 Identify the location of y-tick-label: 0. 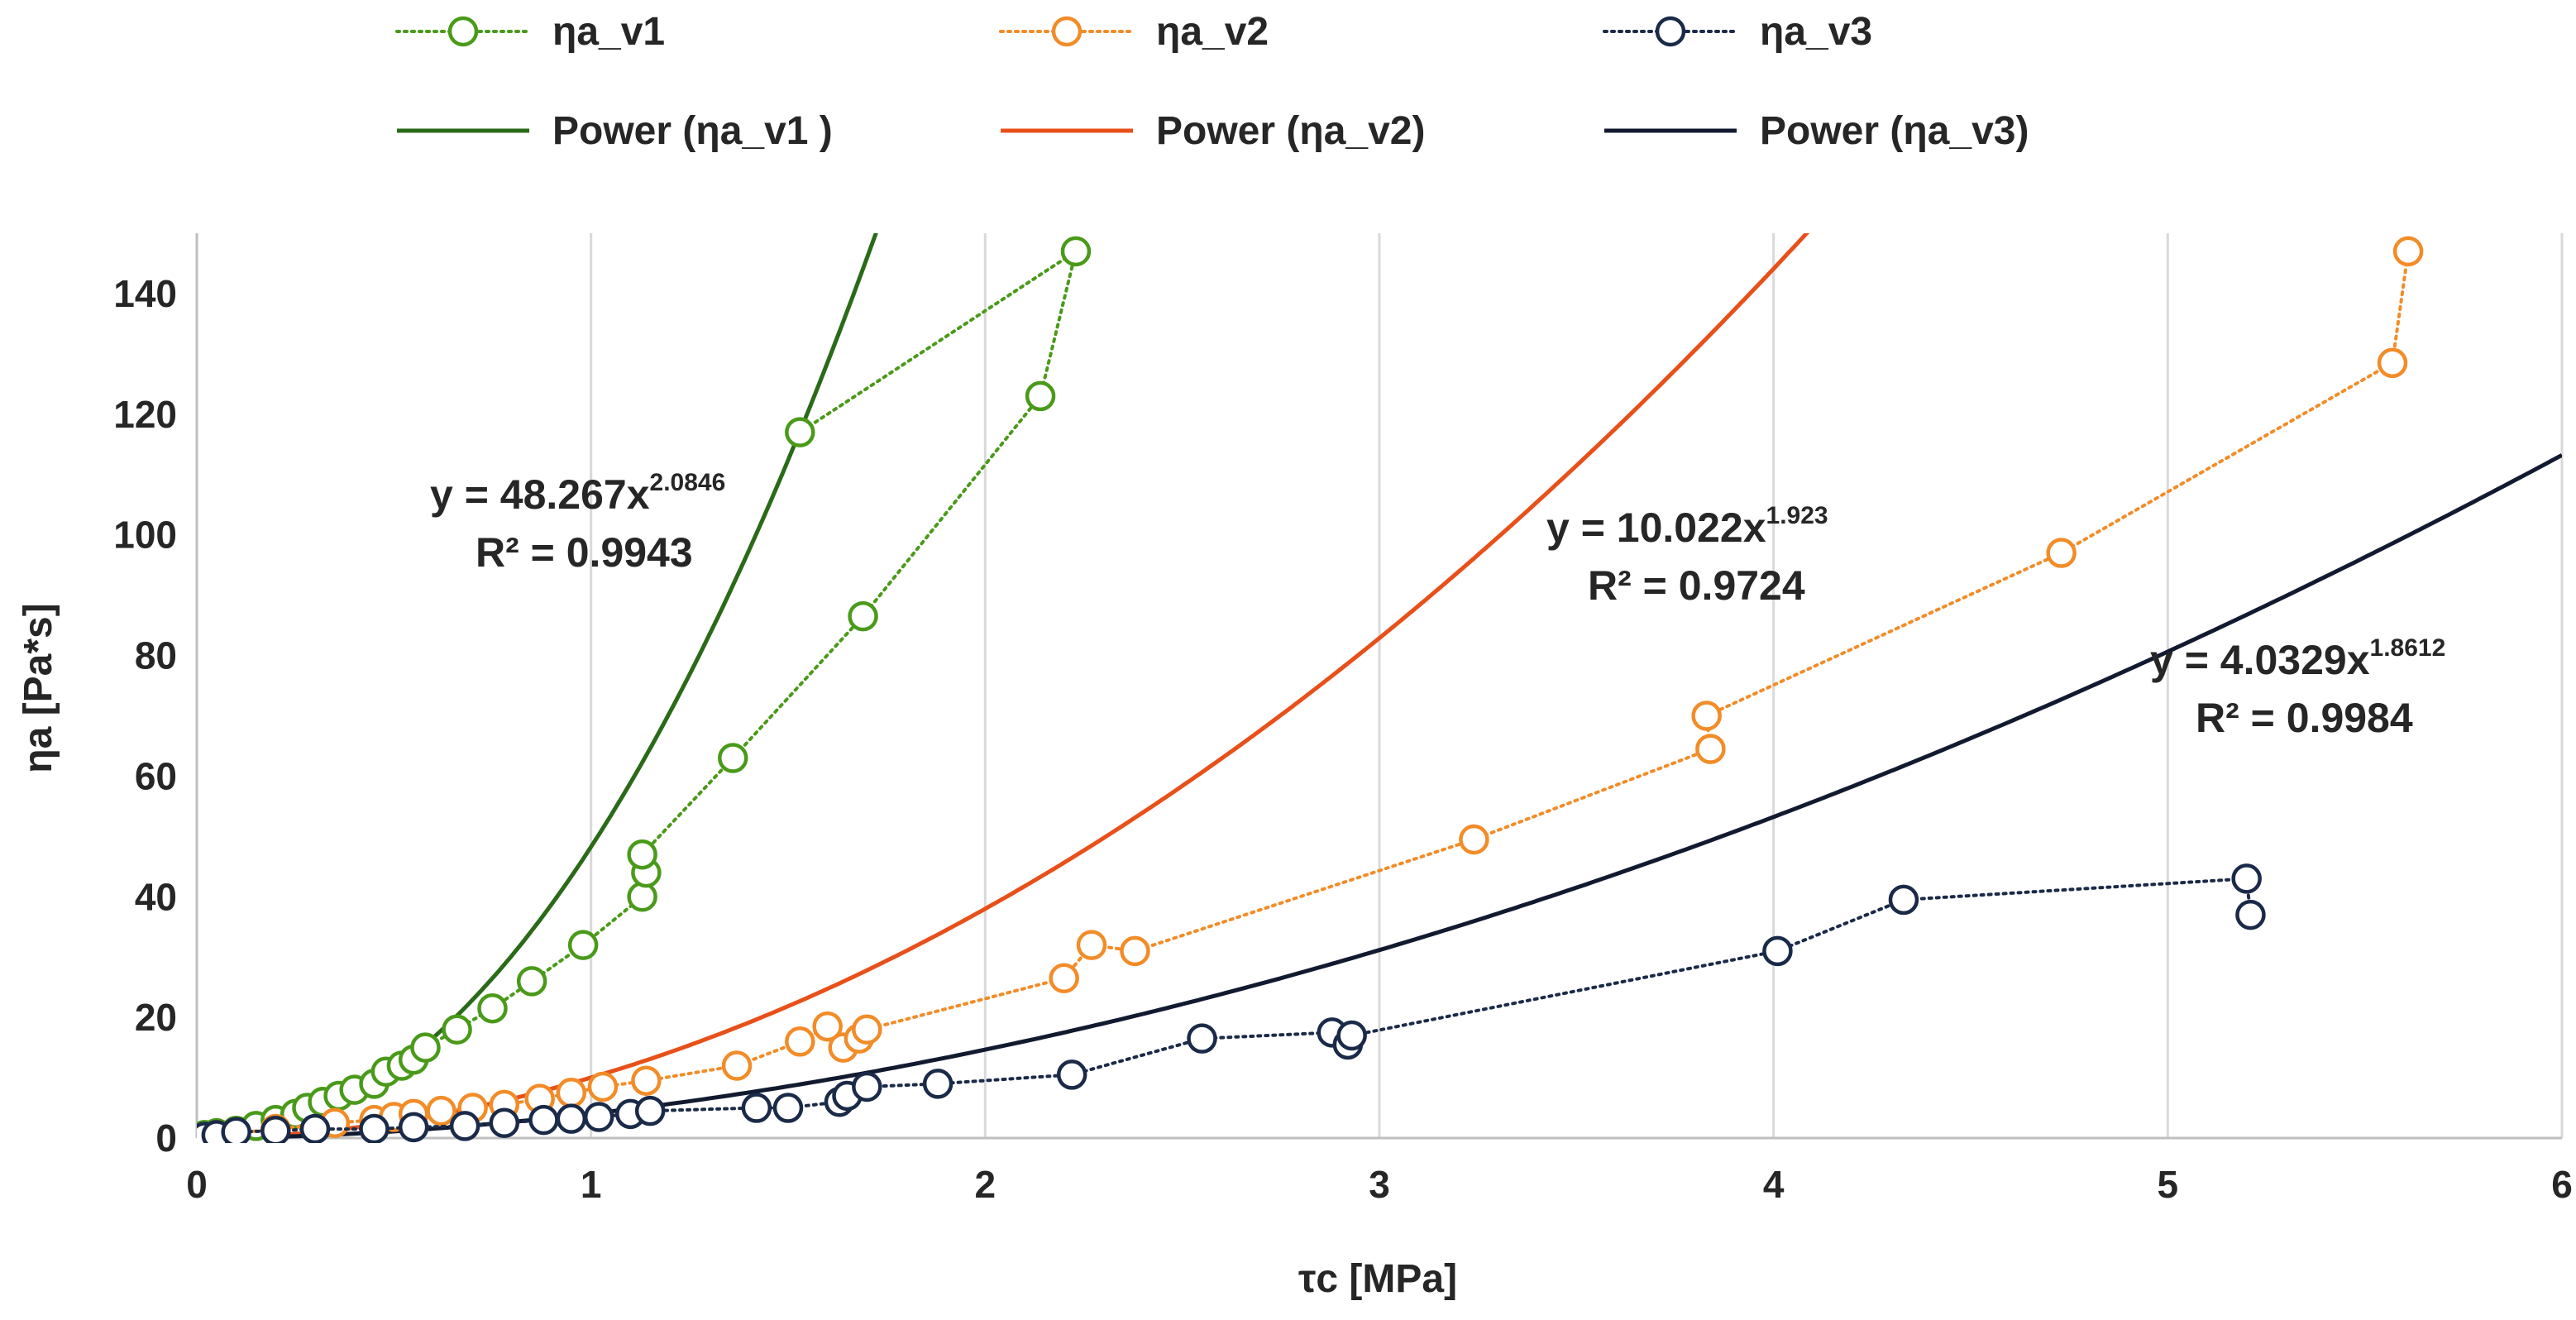
(166, 1138).